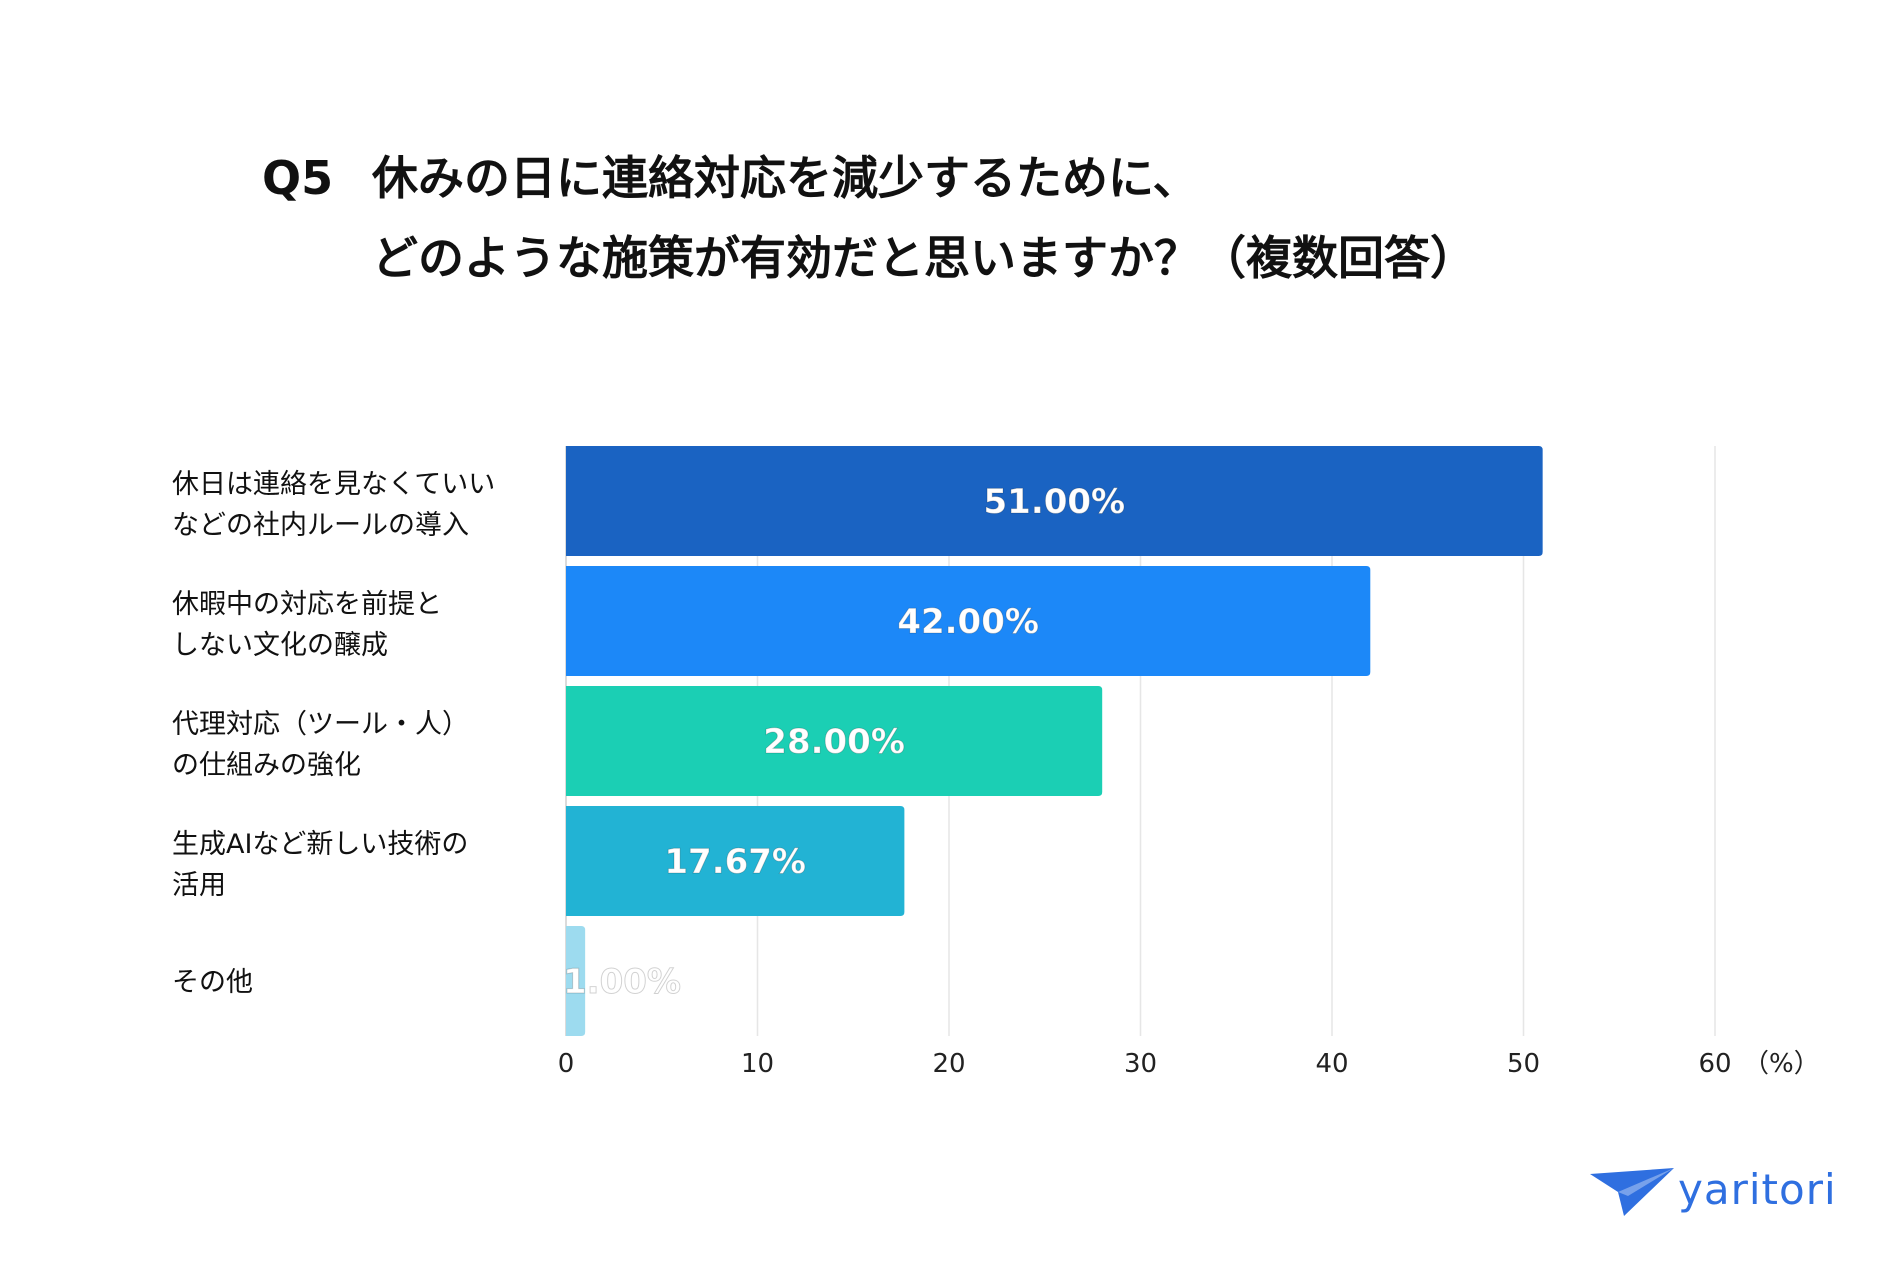 This screenshot has width=1900, height=1280. I want to click on data-label: 51.00%, so click(1055, 502).